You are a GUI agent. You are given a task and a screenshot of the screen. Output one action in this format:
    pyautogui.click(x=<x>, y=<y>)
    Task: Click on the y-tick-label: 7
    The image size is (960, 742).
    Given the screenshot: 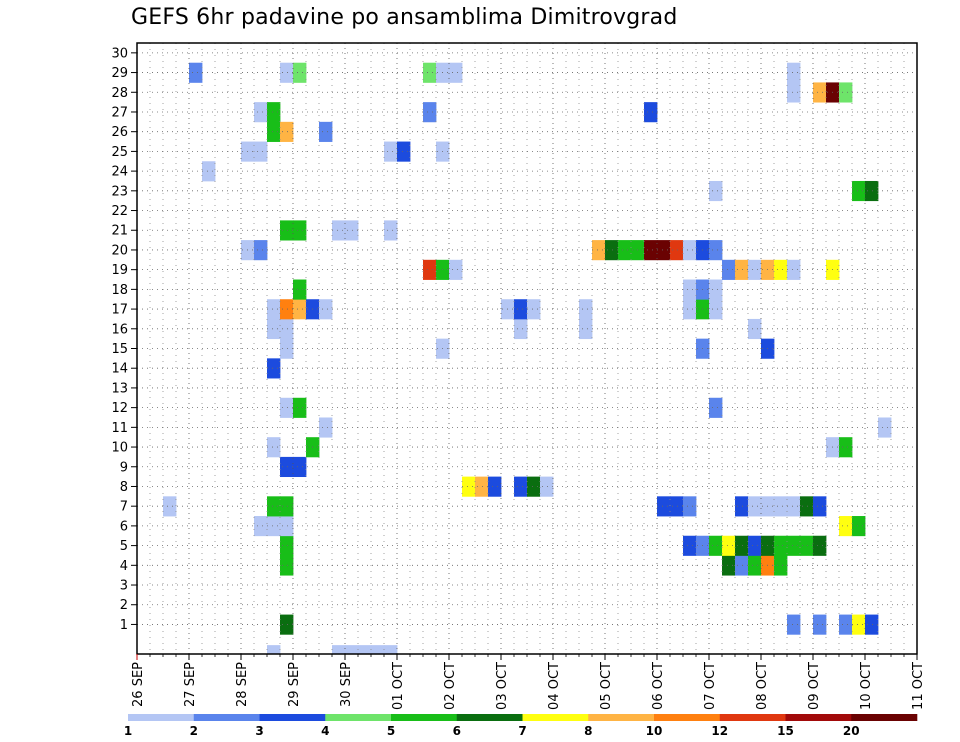 What is the action you would take?
    pyautogui.click(x=124, y=507)
    